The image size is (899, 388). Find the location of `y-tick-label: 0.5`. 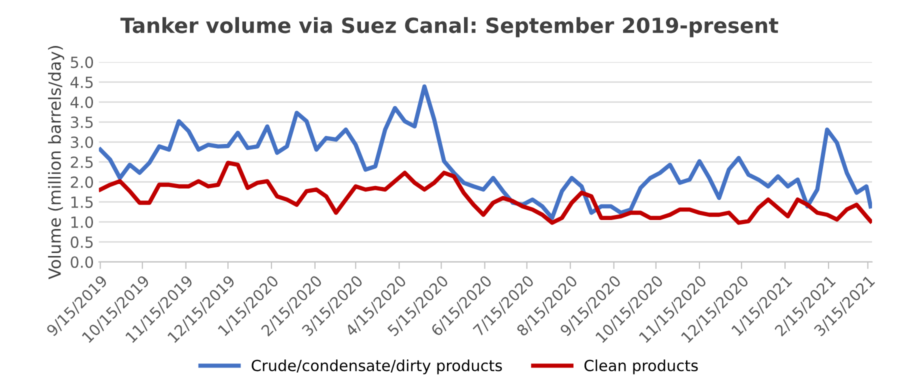

y-tick-label: 0.5 is located at coordinates (81, 242).